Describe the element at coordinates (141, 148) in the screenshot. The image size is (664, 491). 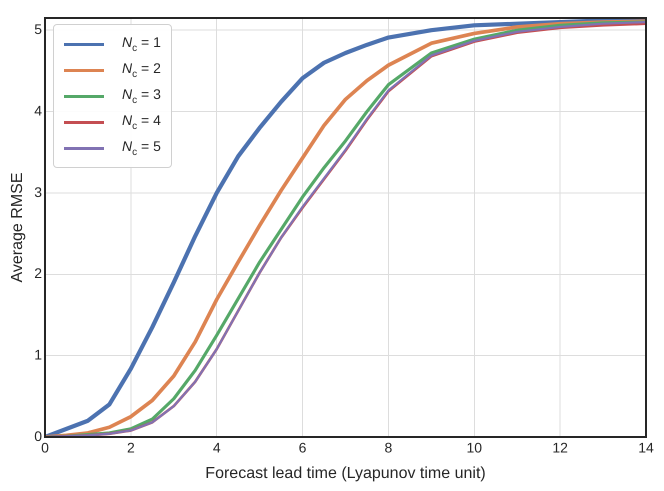
I see `legend-label: N$_{c}$ = 5` at that location.